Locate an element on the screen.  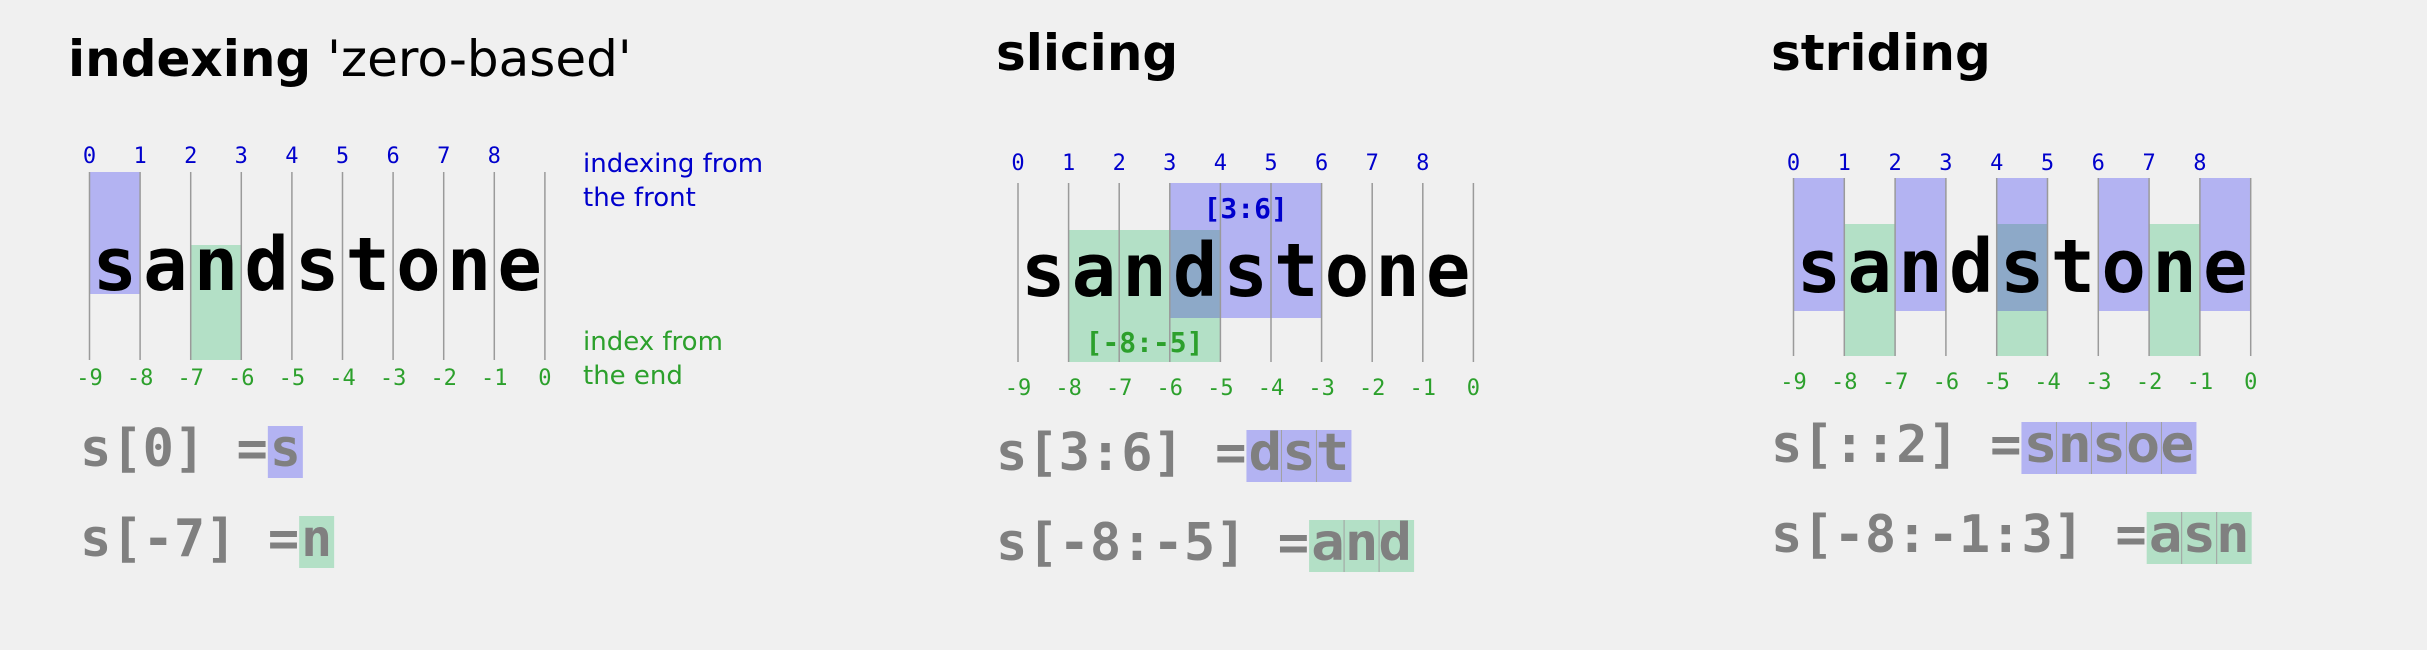
end-note: index from the end is located at coordinates (653, 359).